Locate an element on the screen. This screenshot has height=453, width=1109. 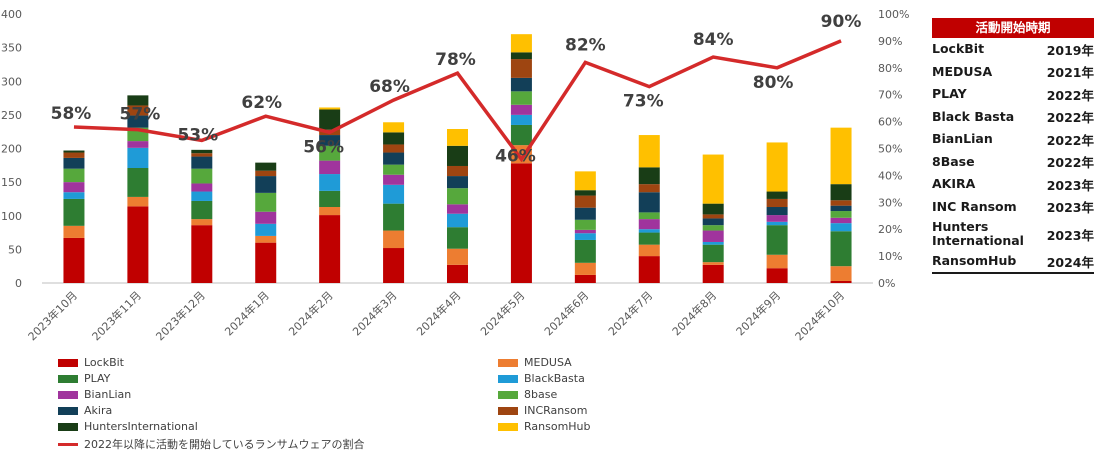
line-data-label: 62% is located at coordinates (261, 103).